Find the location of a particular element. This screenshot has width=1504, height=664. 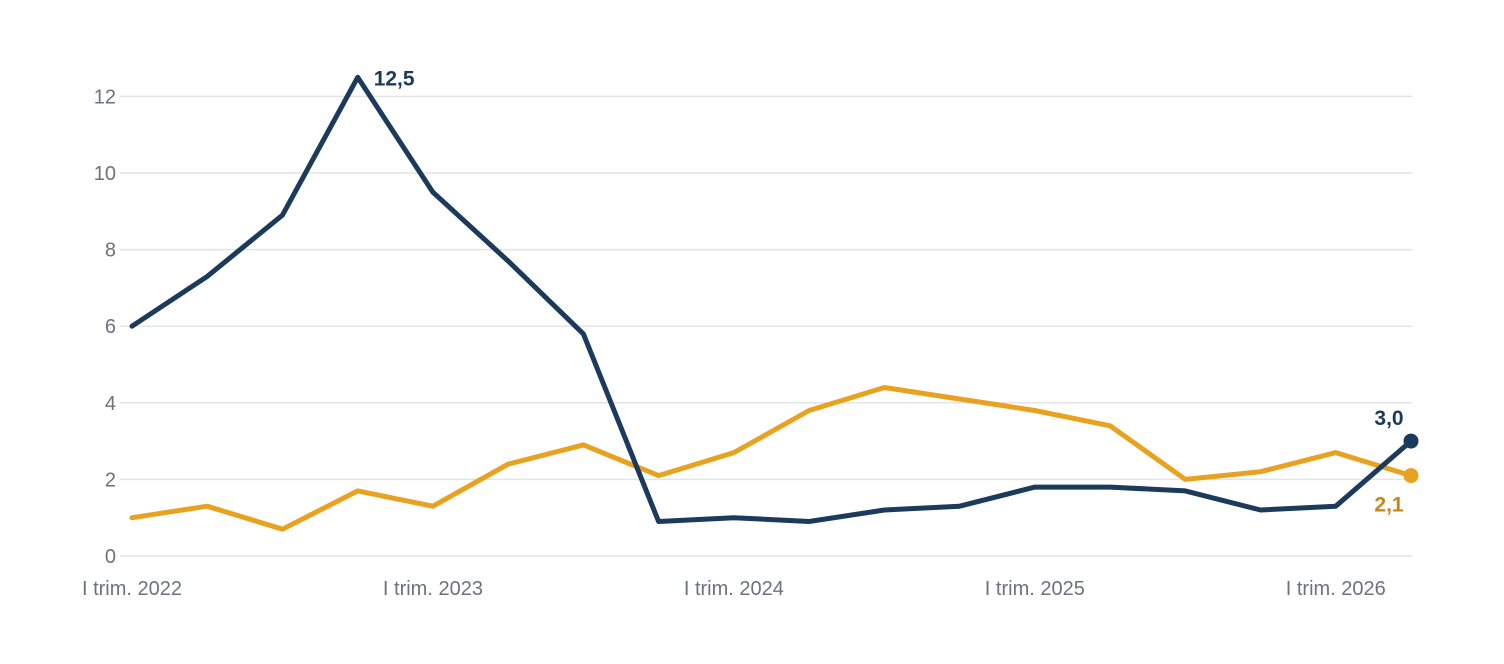

y-tick-label: 12 is located at coordinates (105, 97).